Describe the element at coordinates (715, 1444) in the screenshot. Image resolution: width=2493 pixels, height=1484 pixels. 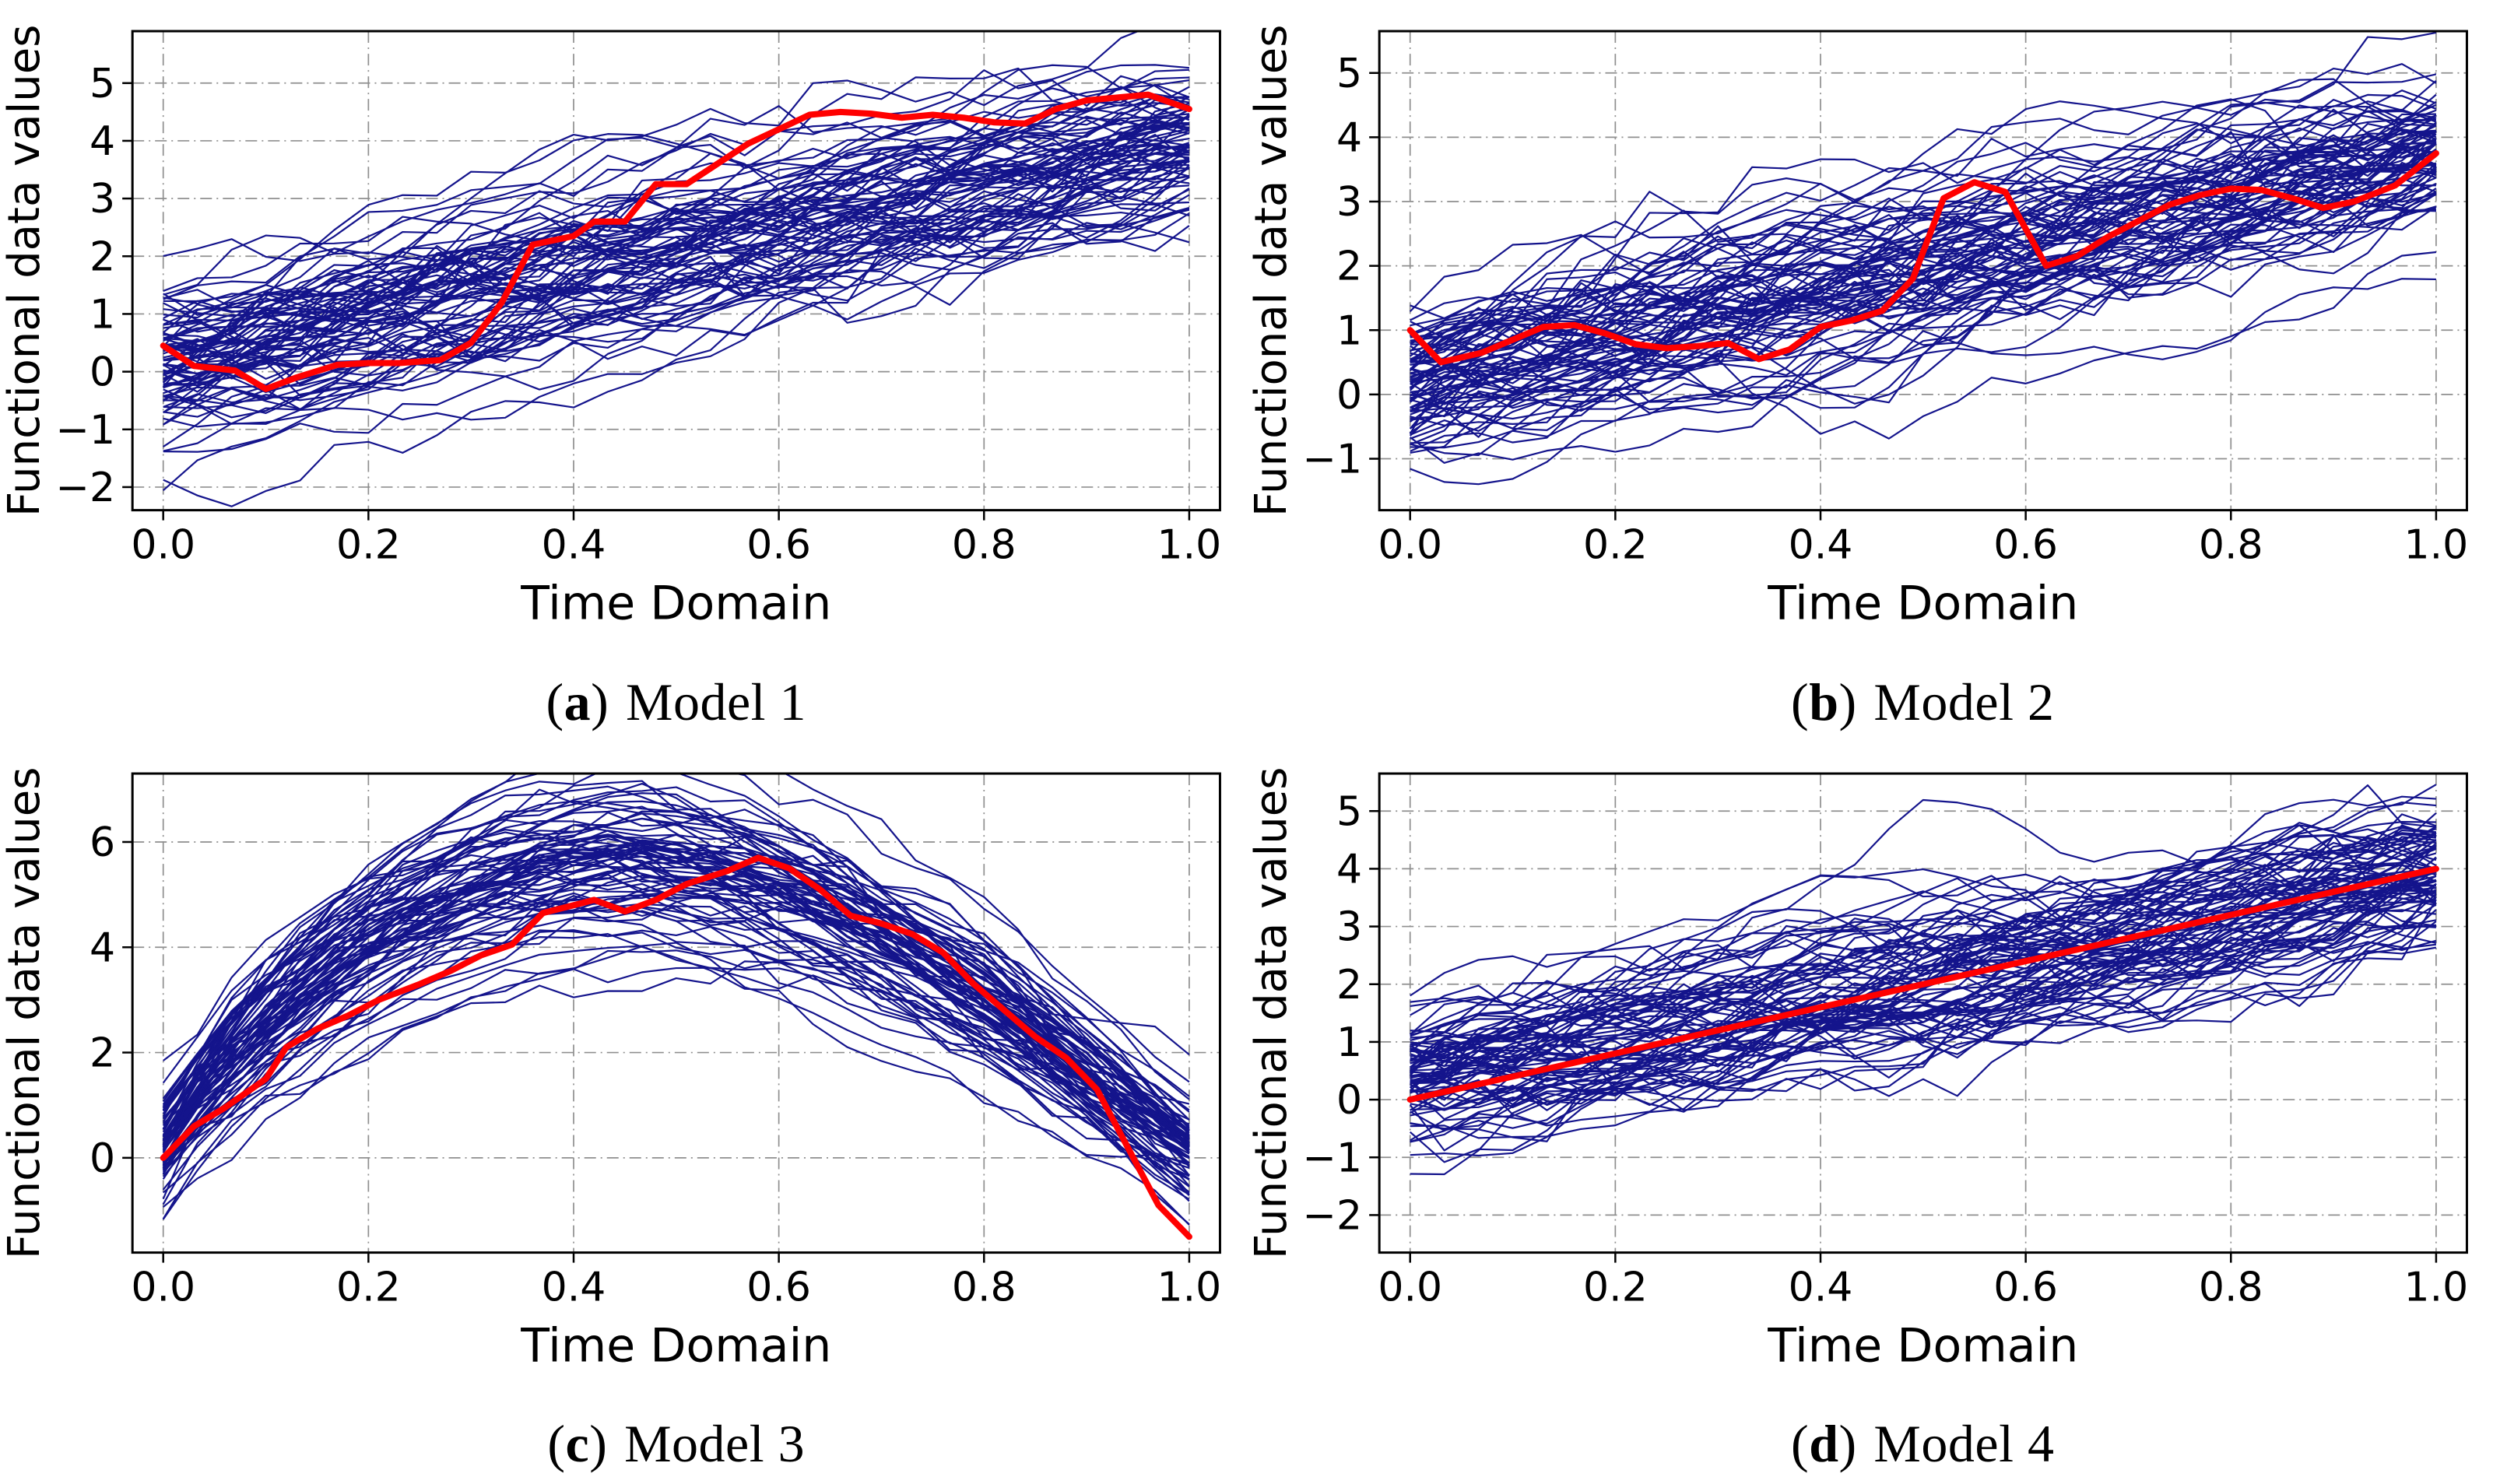
I see `caption-label: Model 3` at that location.